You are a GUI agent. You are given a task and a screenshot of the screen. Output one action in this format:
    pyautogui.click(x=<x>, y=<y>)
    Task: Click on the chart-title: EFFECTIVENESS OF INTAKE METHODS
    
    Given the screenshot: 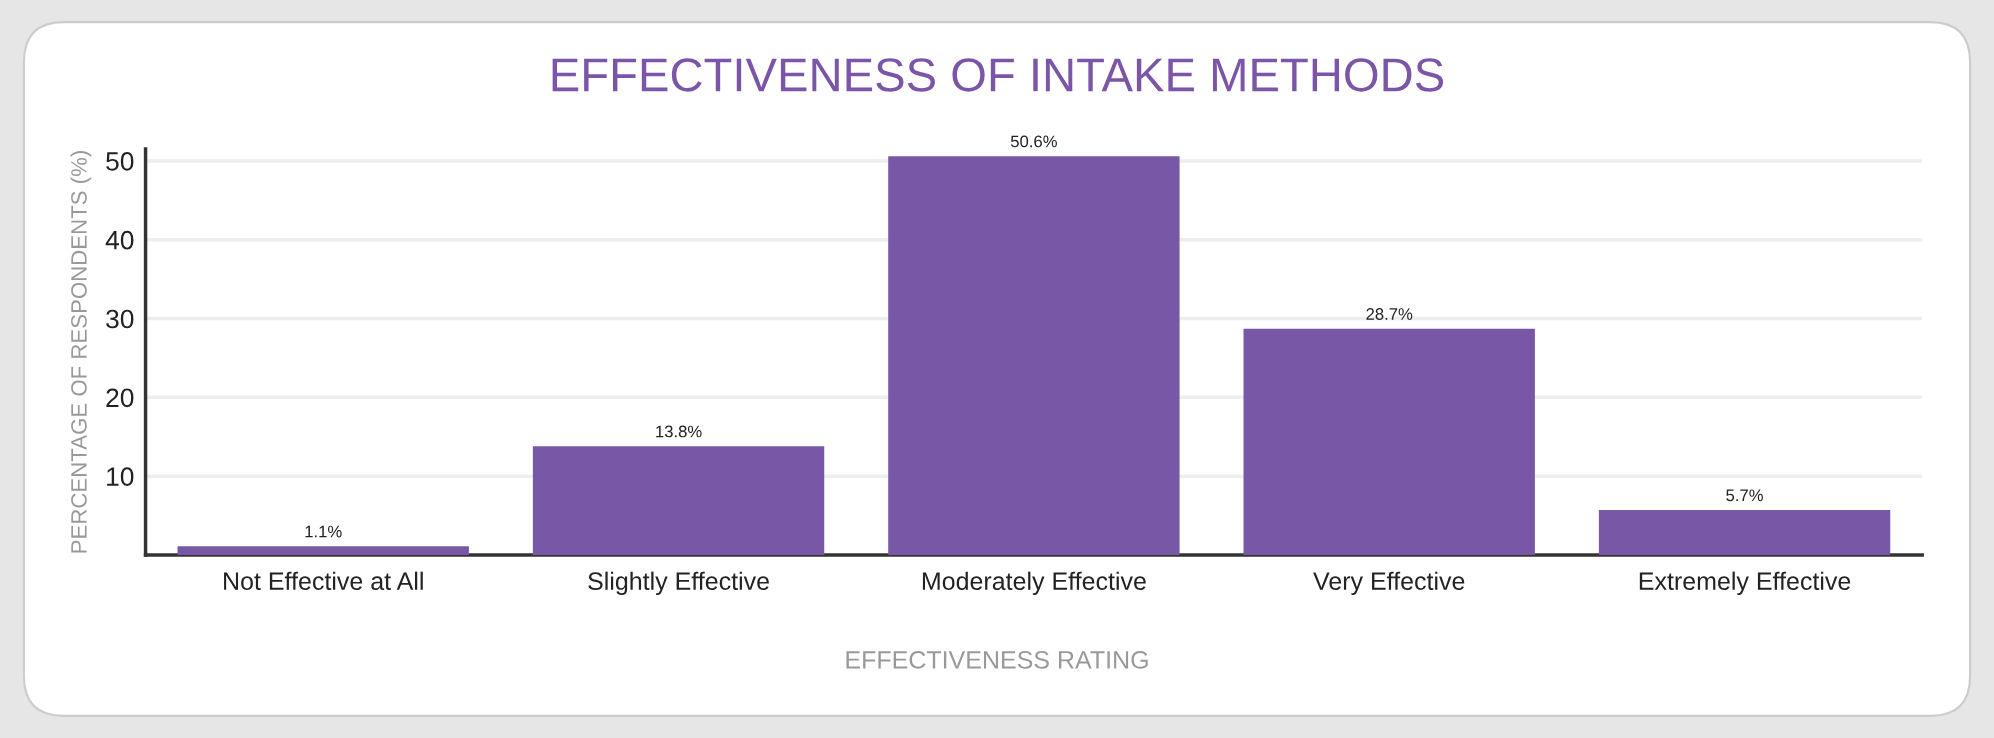 What is the action you would take?
    pyautogui.click(x=998, y=75)
    